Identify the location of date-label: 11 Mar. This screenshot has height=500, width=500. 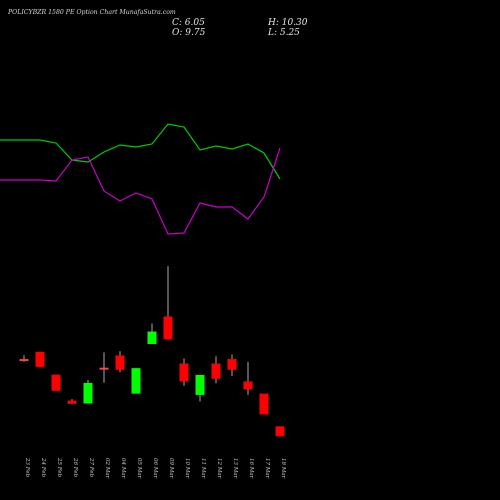
(203, 468).